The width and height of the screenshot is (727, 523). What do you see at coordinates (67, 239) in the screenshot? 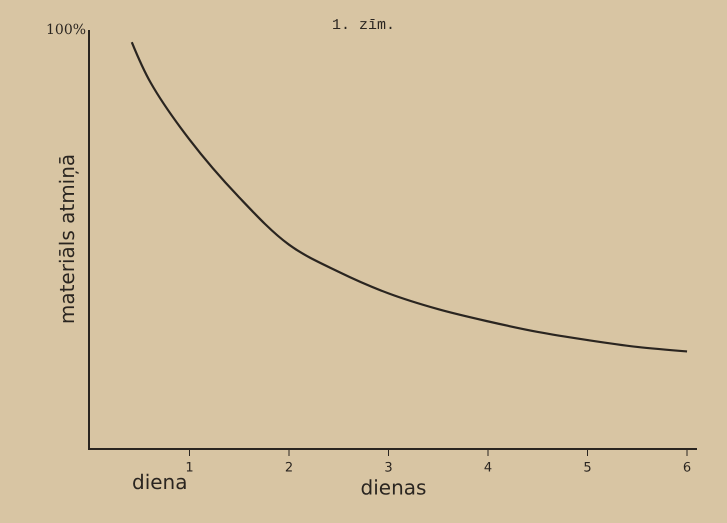
I see `y-axis-title: materiāls atmiņā` at bounding box center [67, 239].